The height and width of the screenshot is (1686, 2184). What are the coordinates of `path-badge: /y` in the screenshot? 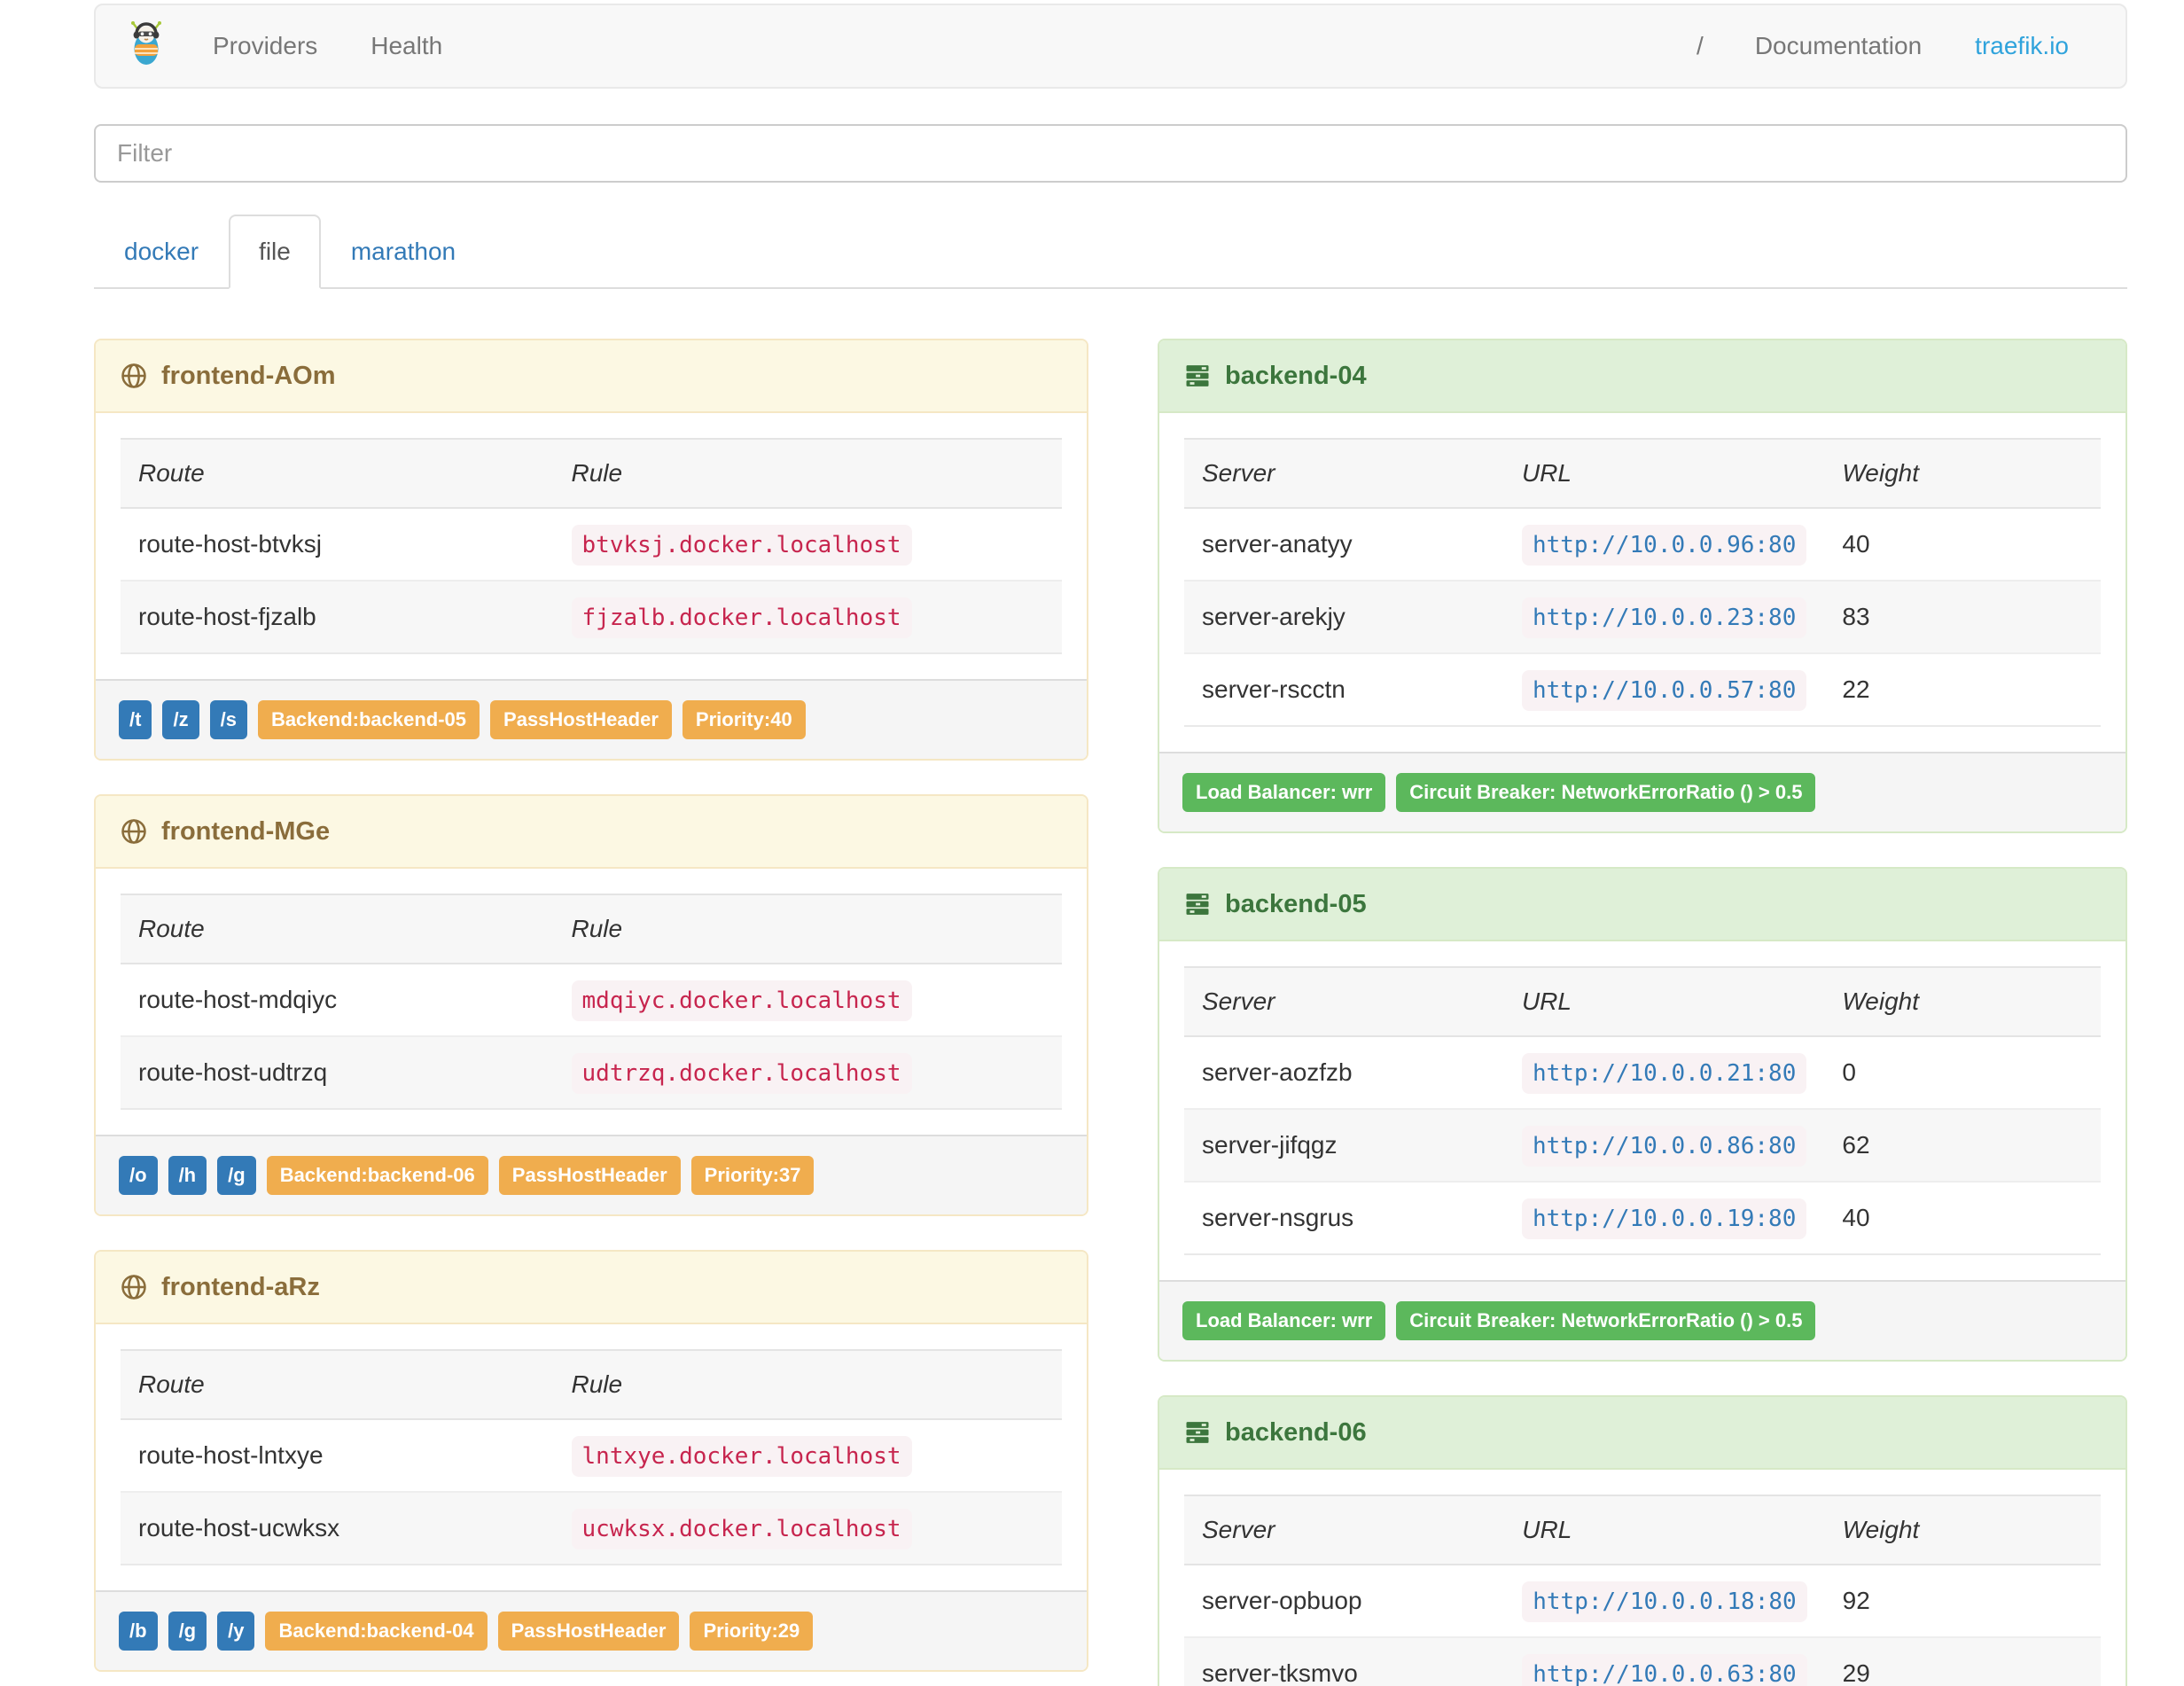 It's located at (236, 1632).